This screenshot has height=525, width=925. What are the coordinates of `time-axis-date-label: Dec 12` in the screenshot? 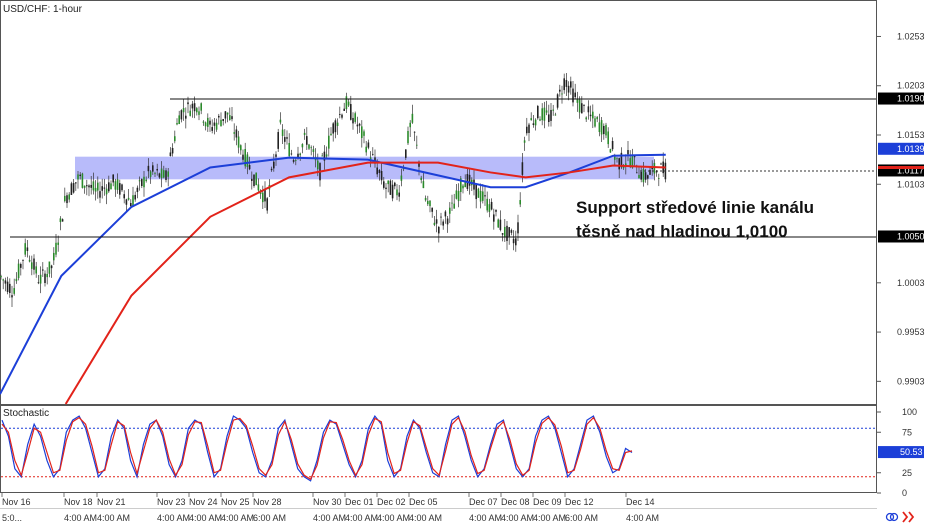 It's located at (579, 502).